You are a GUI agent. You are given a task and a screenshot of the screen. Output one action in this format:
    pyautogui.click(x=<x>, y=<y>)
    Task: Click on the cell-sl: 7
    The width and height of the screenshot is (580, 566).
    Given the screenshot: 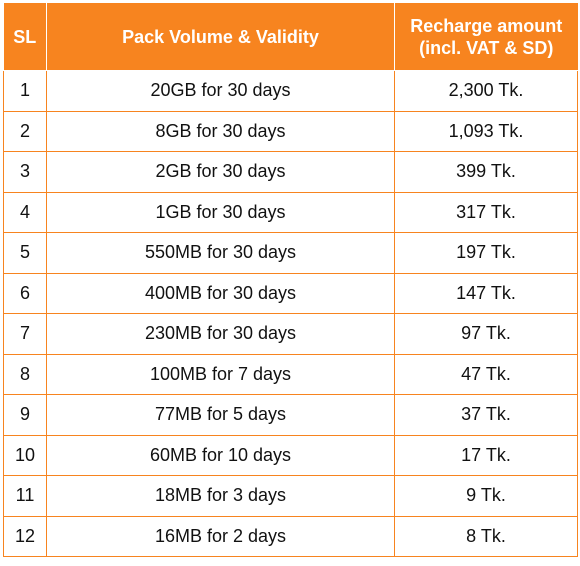 What is the action you would take?
    pyautogui.click(x=25, y=334)
    